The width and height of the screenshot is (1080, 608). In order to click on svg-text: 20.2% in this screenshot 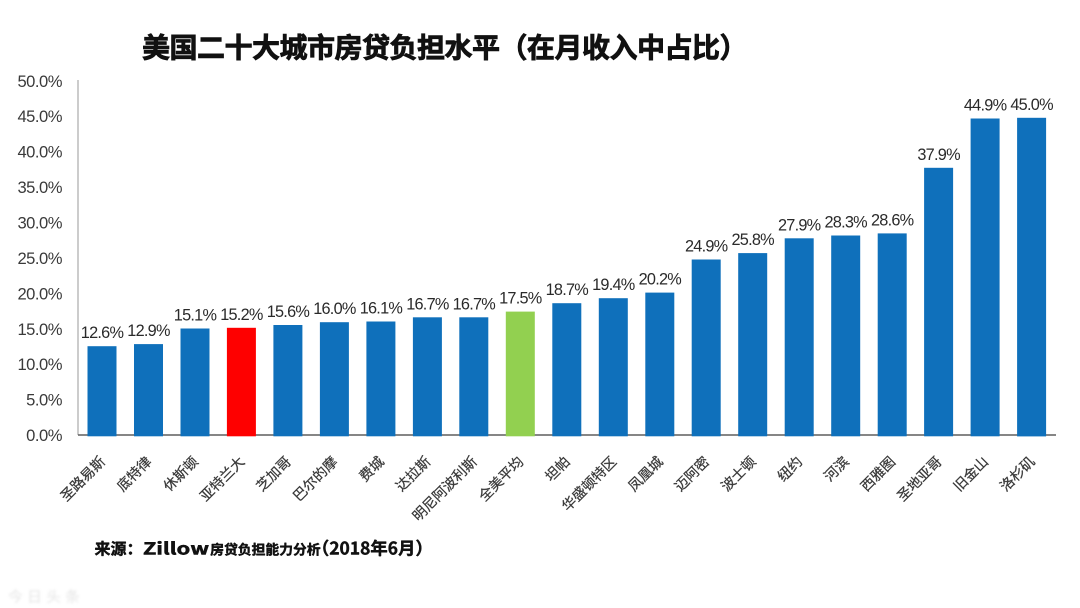, I will do `click(660, 280)`.